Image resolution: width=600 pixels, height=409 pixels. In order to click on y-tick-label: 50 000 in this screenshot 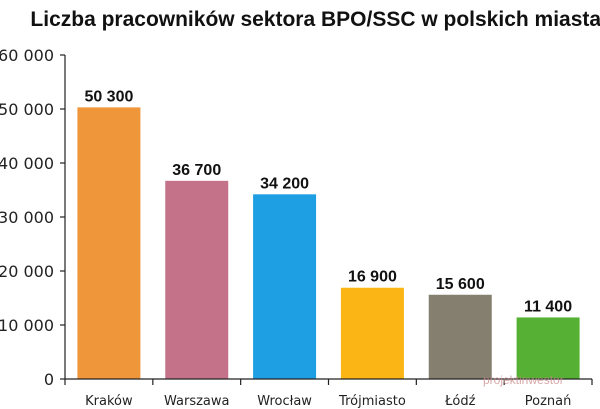, I will do `click(27, 109)`.